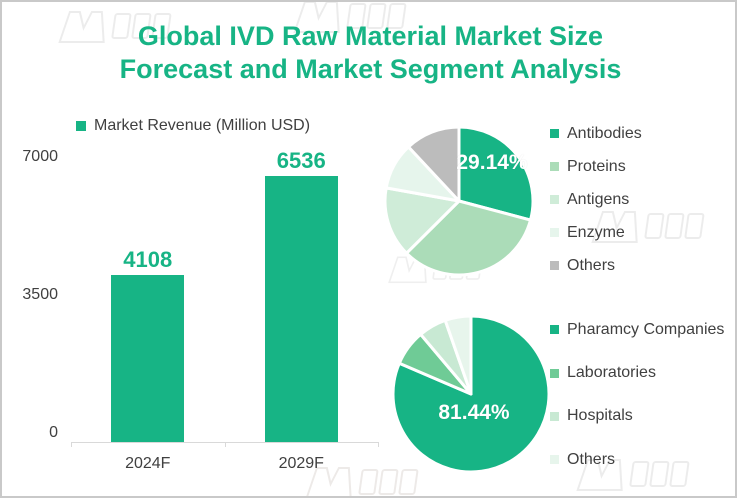 Image resolution: width=737 pixels, height=498 pixels. What do you see at coordinates (301, 463) in the screenshot?
I see `x-axis-label-2029f: 2029F` at bounding box center [301, 463].